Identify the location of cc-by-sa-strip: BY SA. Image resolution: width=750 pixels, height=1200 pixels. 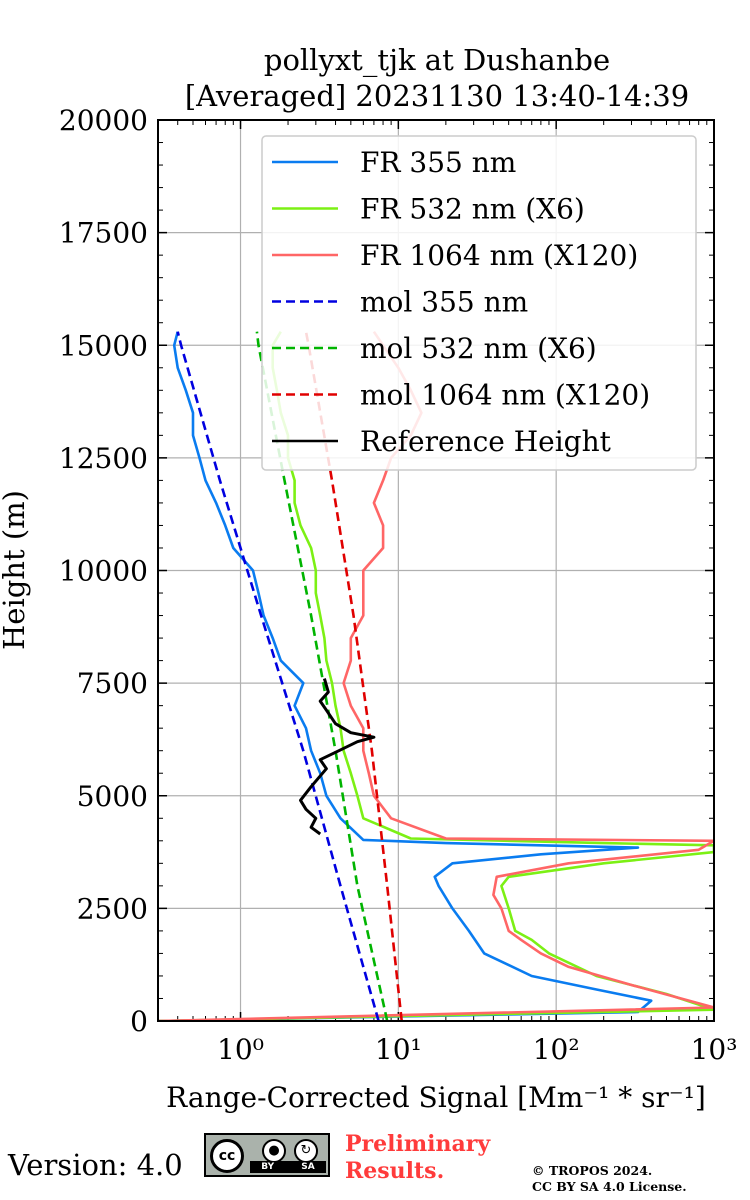
(288, 1167).